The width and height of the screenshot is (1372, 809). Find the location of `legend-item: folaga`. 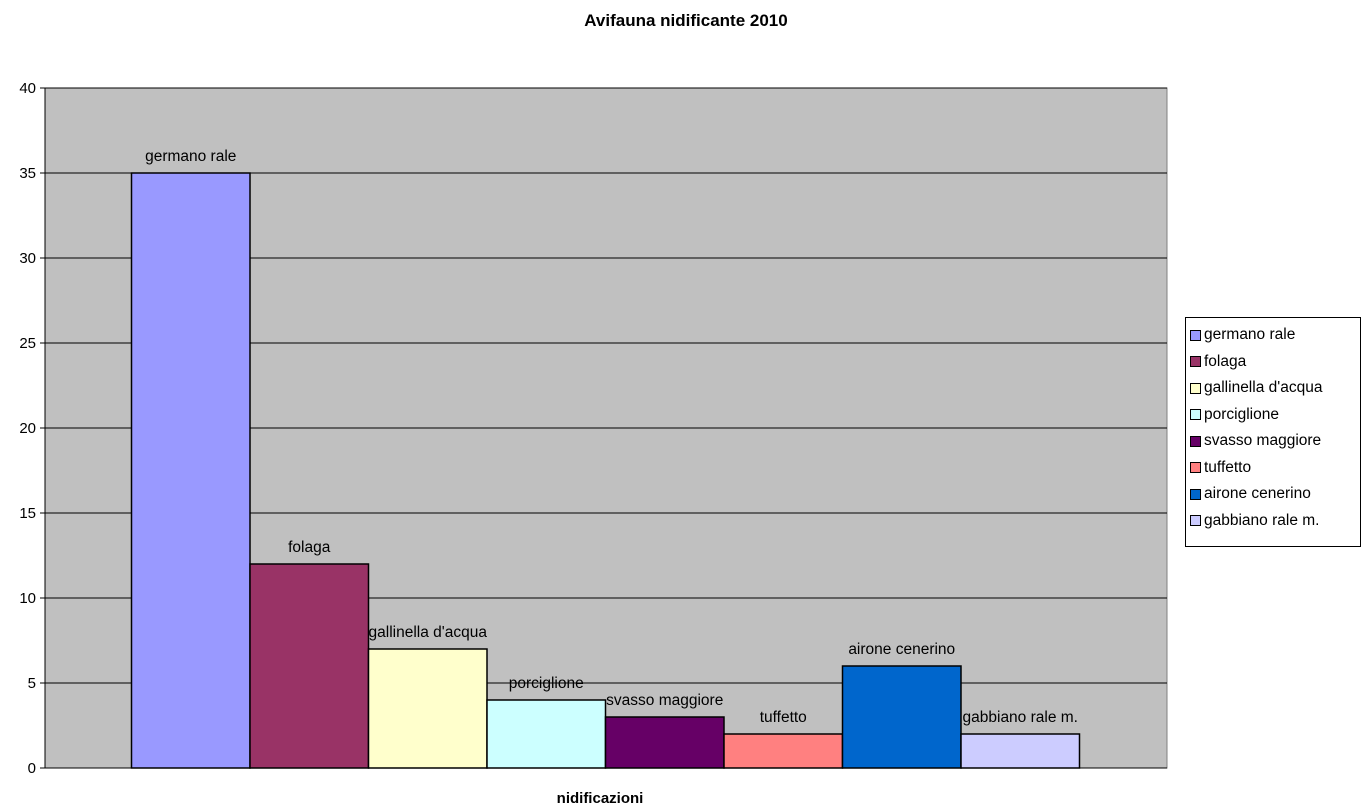

legend-item: folaga is located at coordinates (1275, 362).